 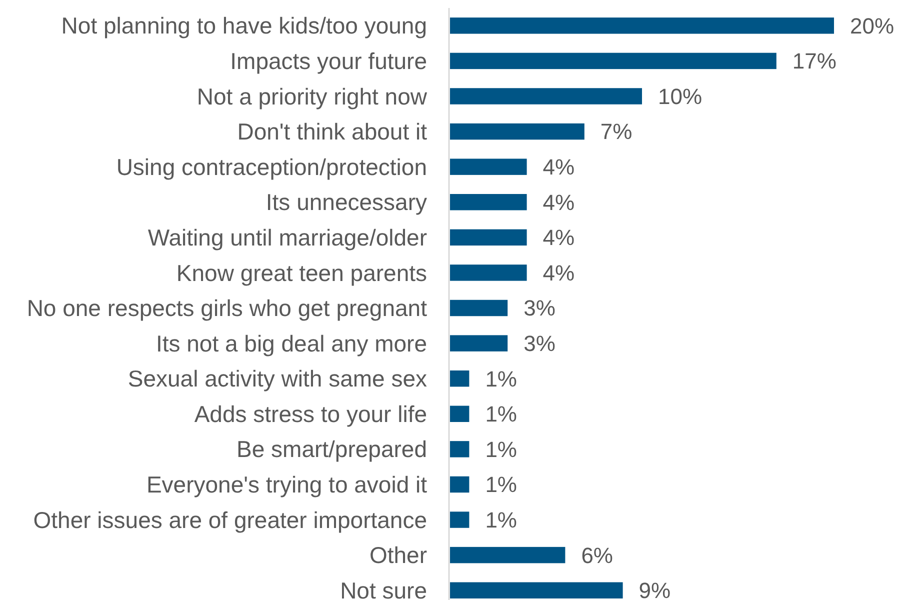 What do you see at coordinates (398, 555) in the screenshot?
I see `y-tick-label: Other` at bounding box center [398, 555].